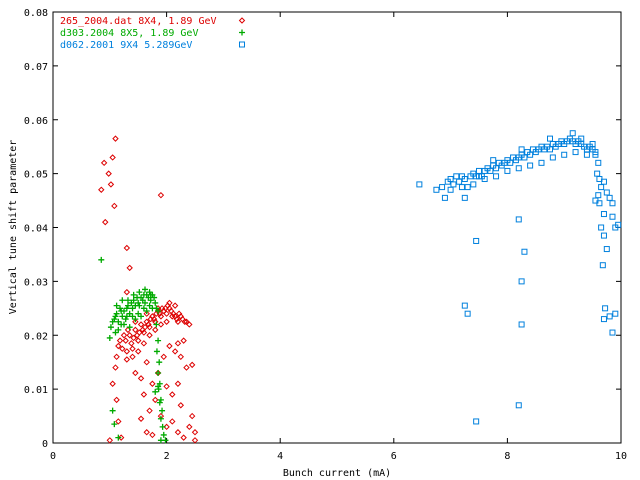 This screenshot has height=480, width=640. I want to click on y-tick-label: 0, so click(45, 444).